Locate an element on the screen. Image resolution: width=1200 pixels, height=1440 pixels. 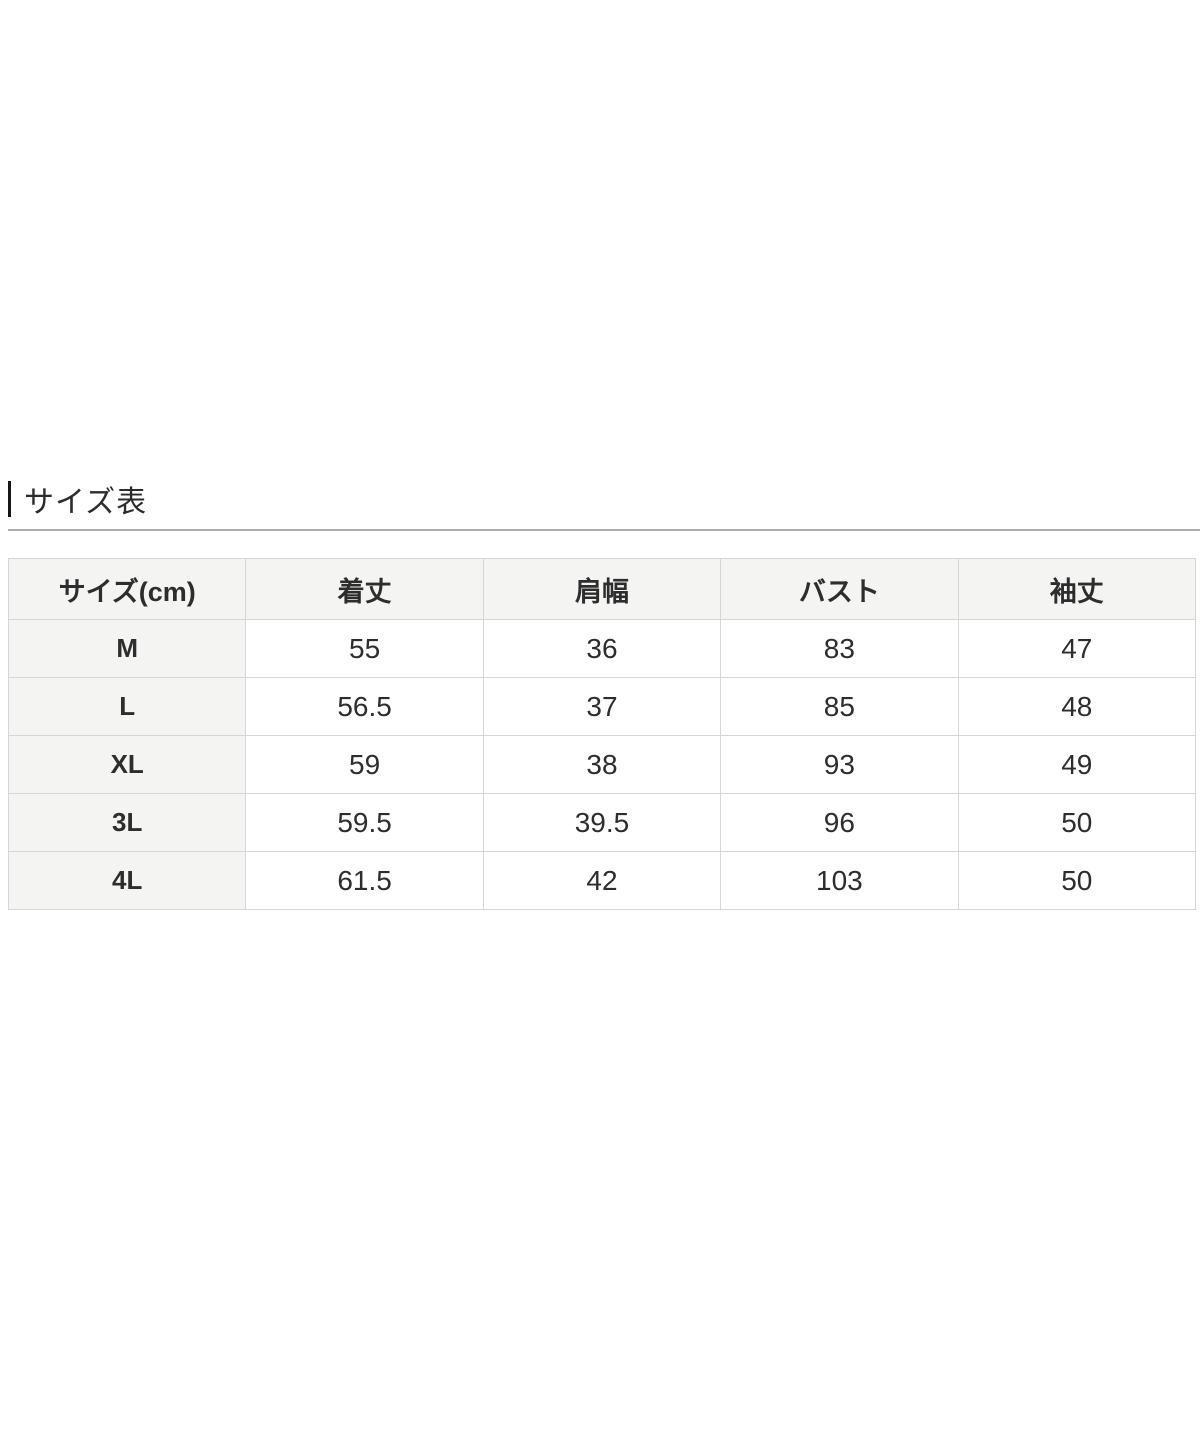
section-title-text: サイズ表 is located at coordinates (86, 502).